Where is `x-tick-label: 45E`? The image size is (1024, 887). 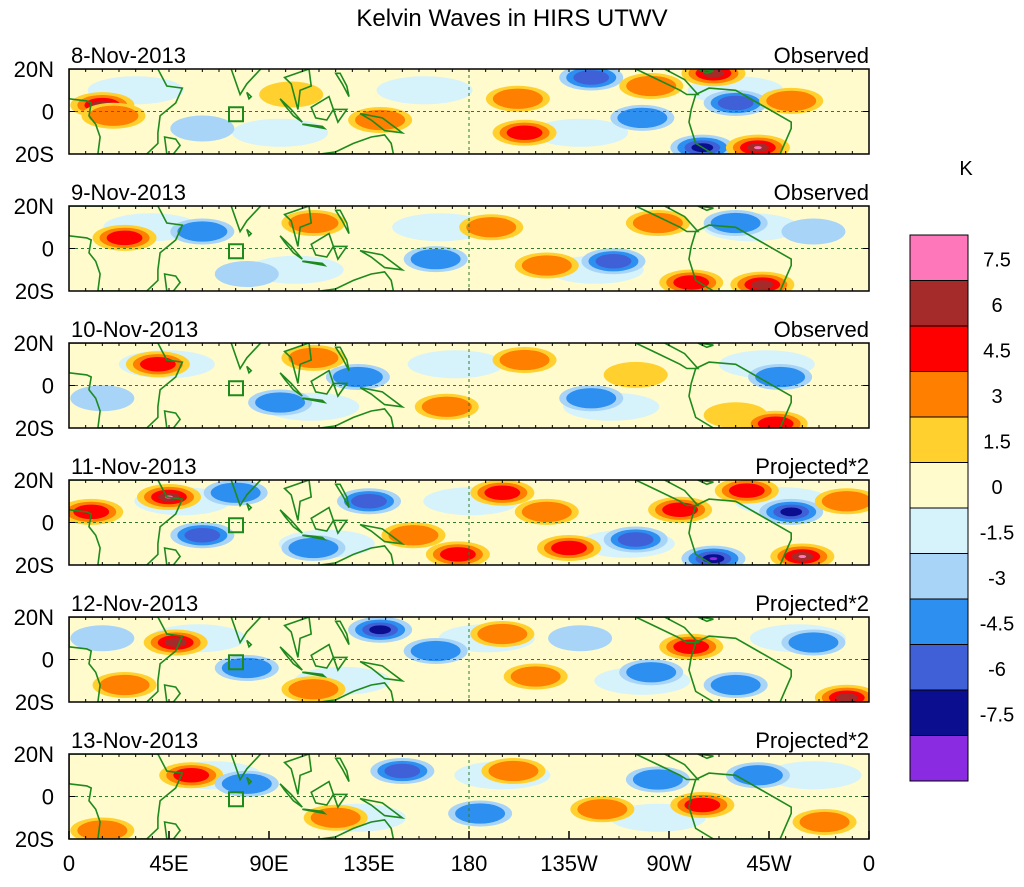 x-tick-label: 45E is located at coordinates (168, 863).